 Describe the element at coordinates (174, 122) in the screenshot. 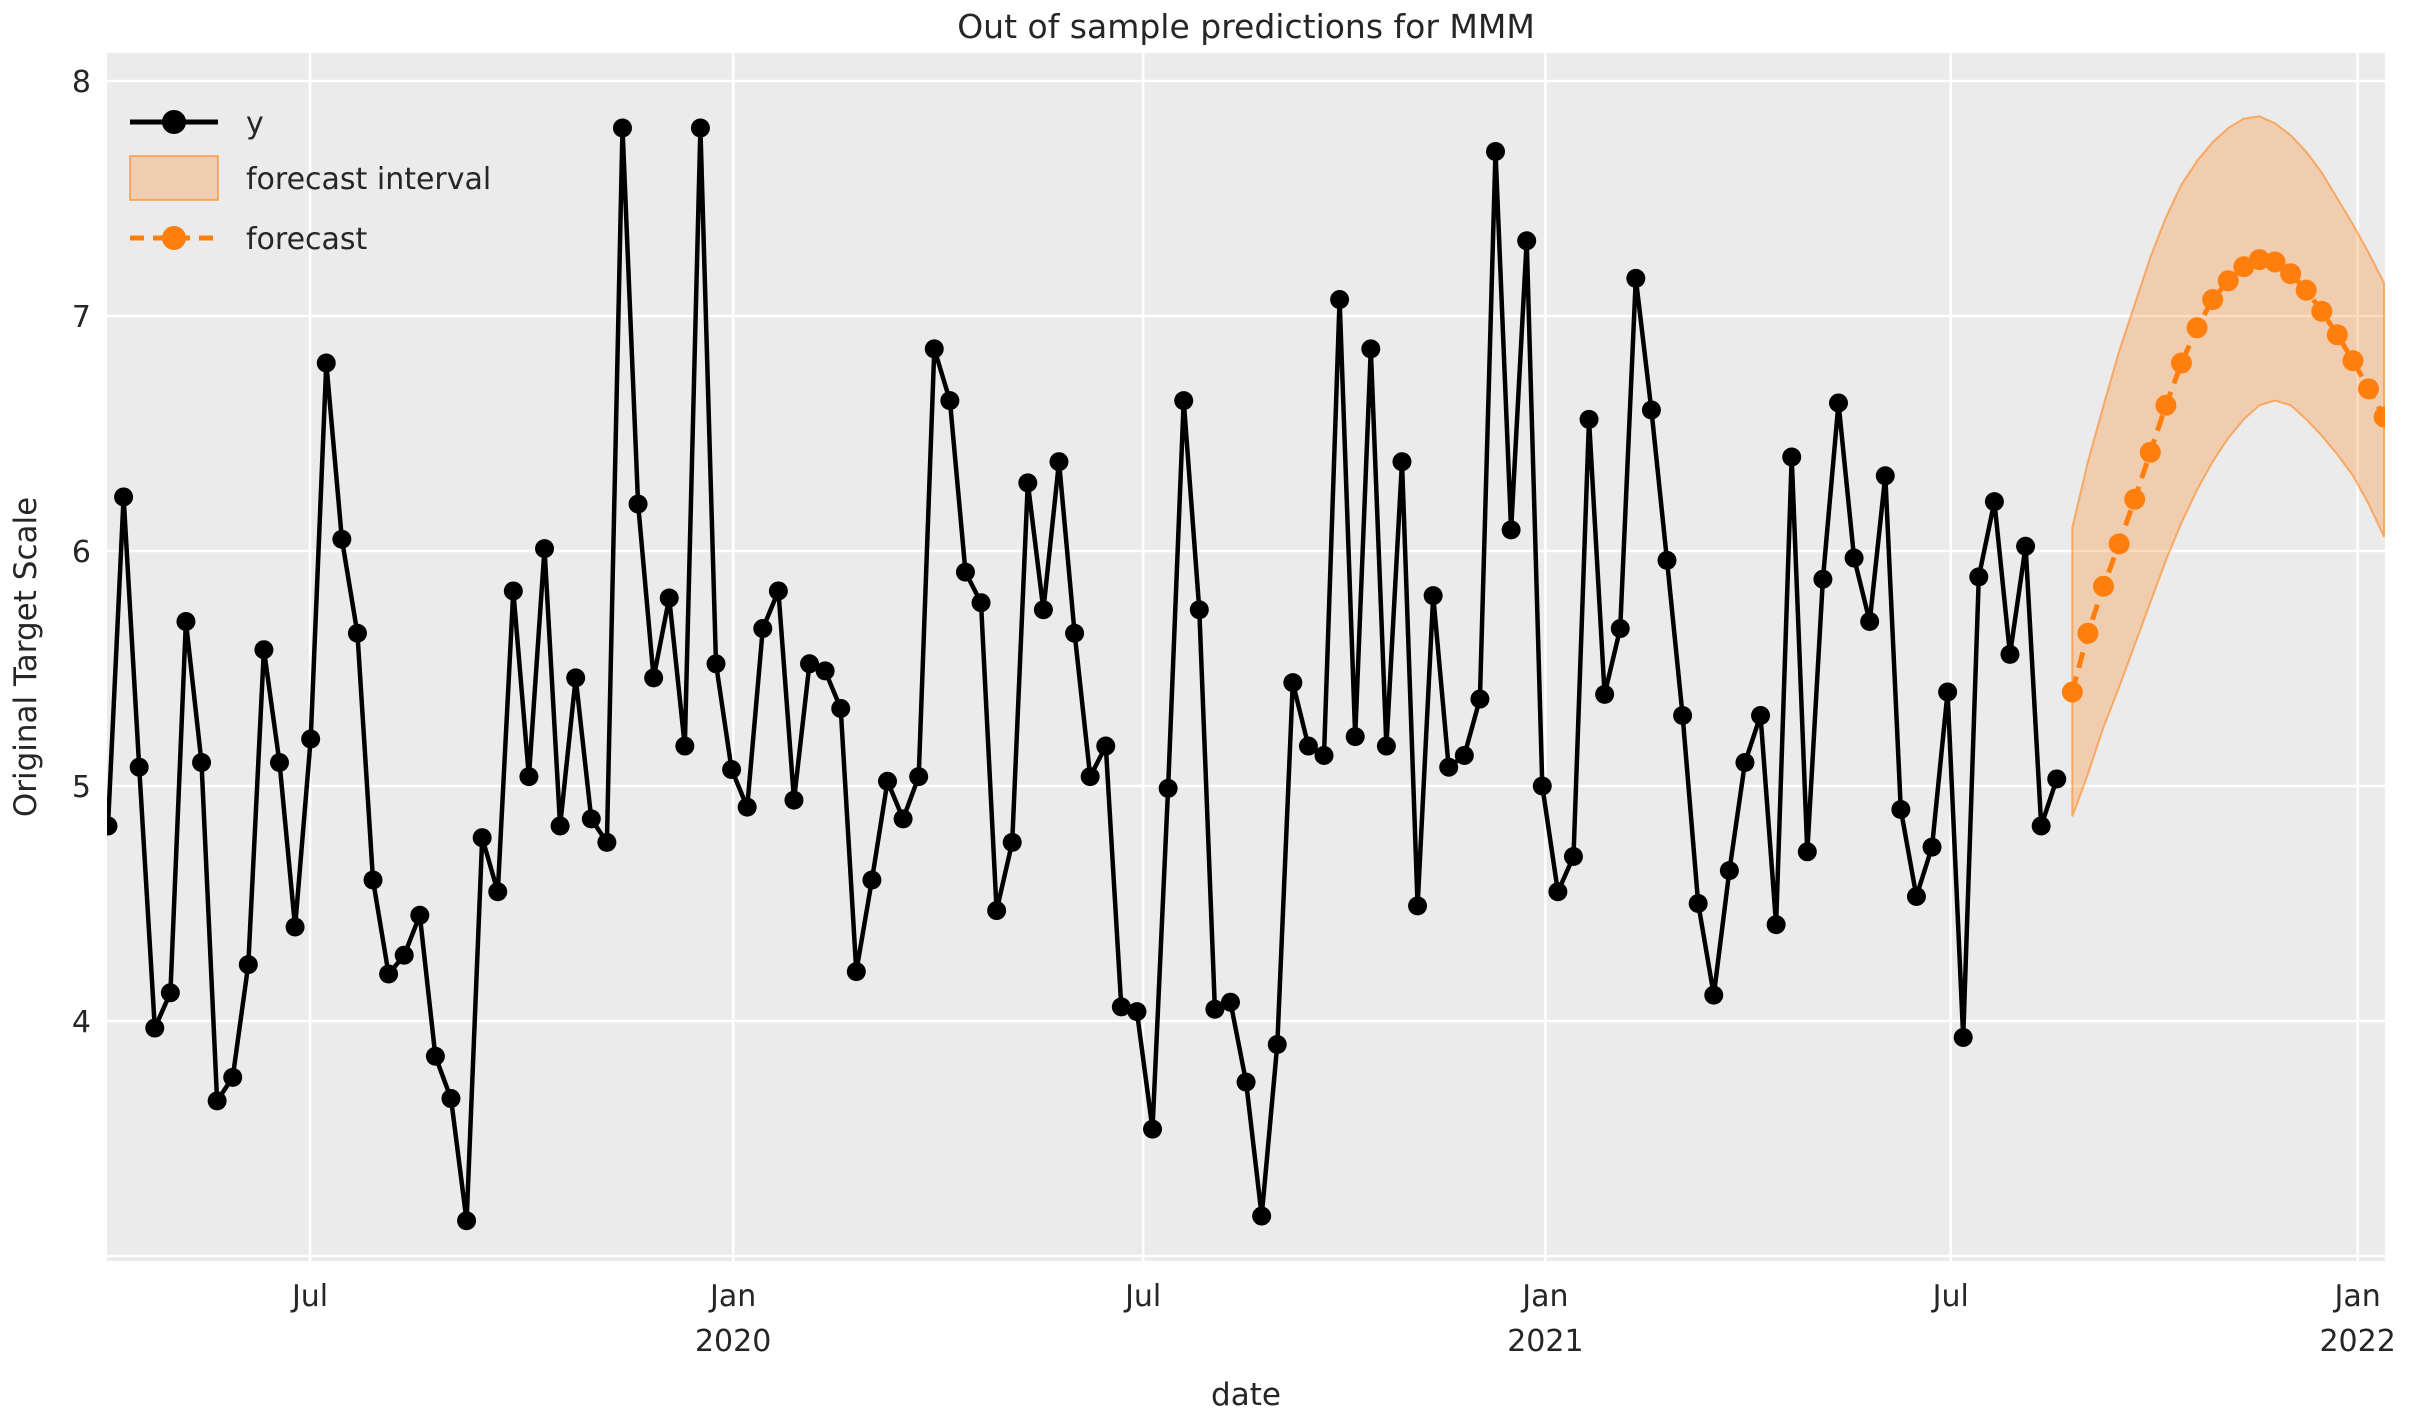

I see `y-marker-icon` at that location.